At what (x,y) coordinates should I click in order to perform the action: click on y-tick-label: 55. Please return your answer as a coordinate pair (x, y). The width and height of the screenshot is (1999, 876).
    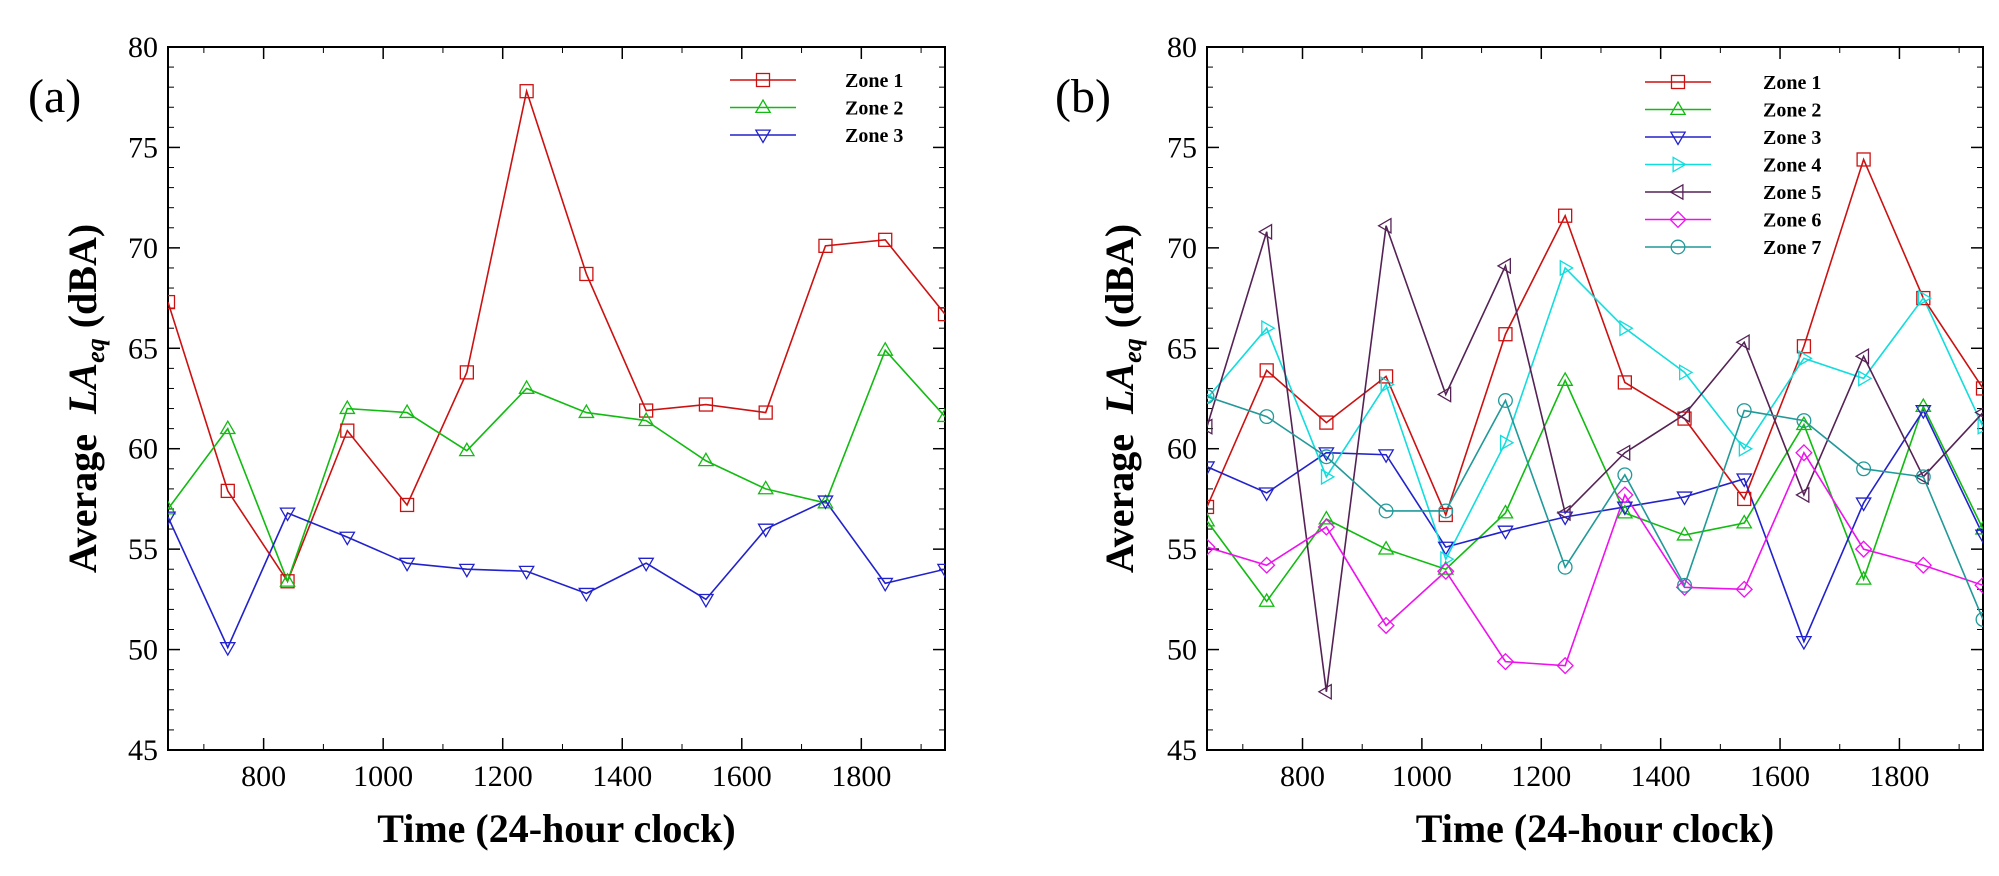
    Looking at the image, I should click on (143, 549).